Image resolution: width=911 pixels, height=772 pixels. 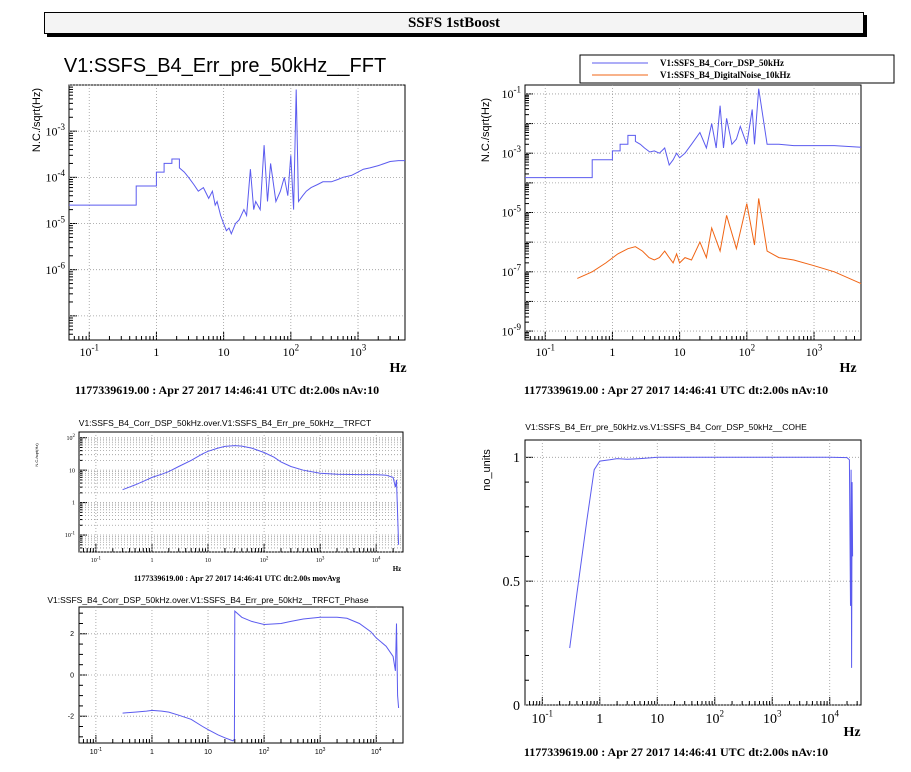 What do you see at coordinates (516, 706) in the screenshot?
I see `cohe-y-tick-label: 0` at bounding box center [516, 706].